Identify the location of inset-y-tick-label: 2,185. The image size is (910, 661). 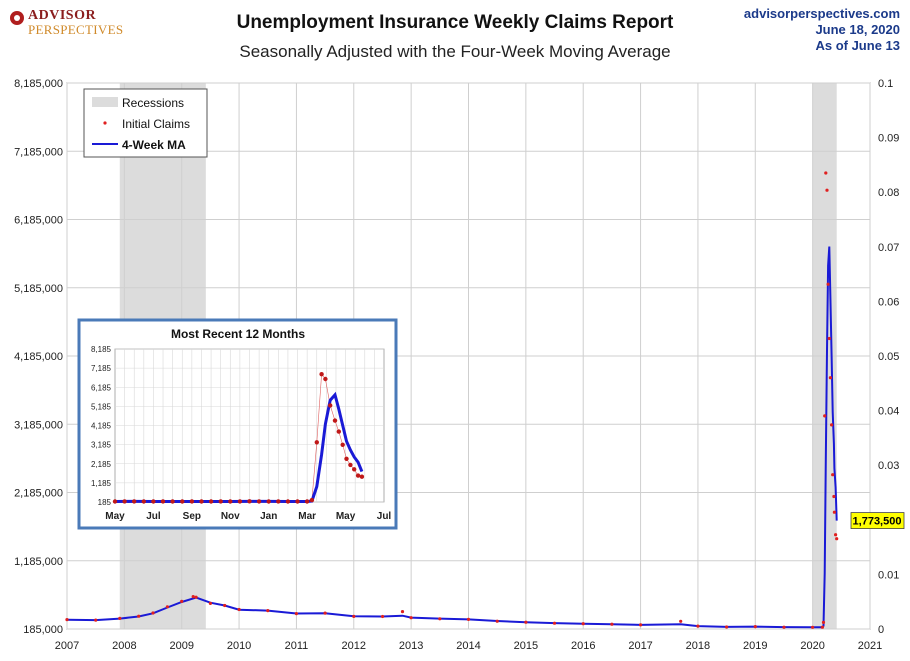
(101, 464).